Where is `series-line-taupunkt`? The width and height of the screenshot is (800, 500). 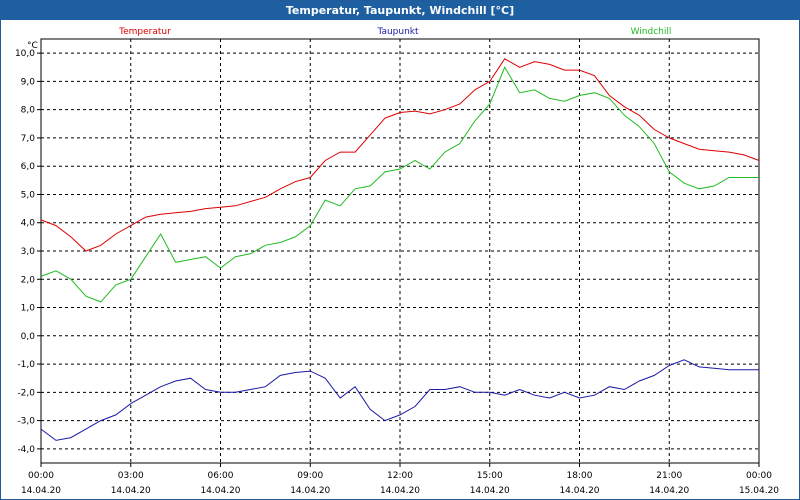
series-line-taupunkt is located at coordinates (399, 400).